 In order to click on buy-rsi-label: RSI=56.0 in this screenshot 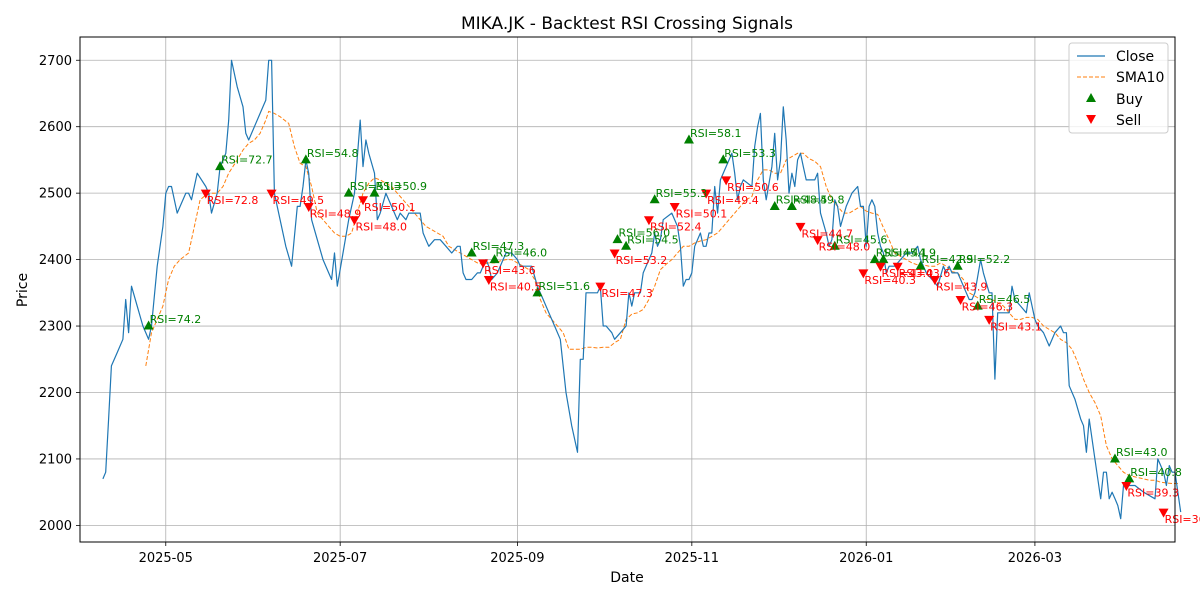, I will do `click(644, 233)`.